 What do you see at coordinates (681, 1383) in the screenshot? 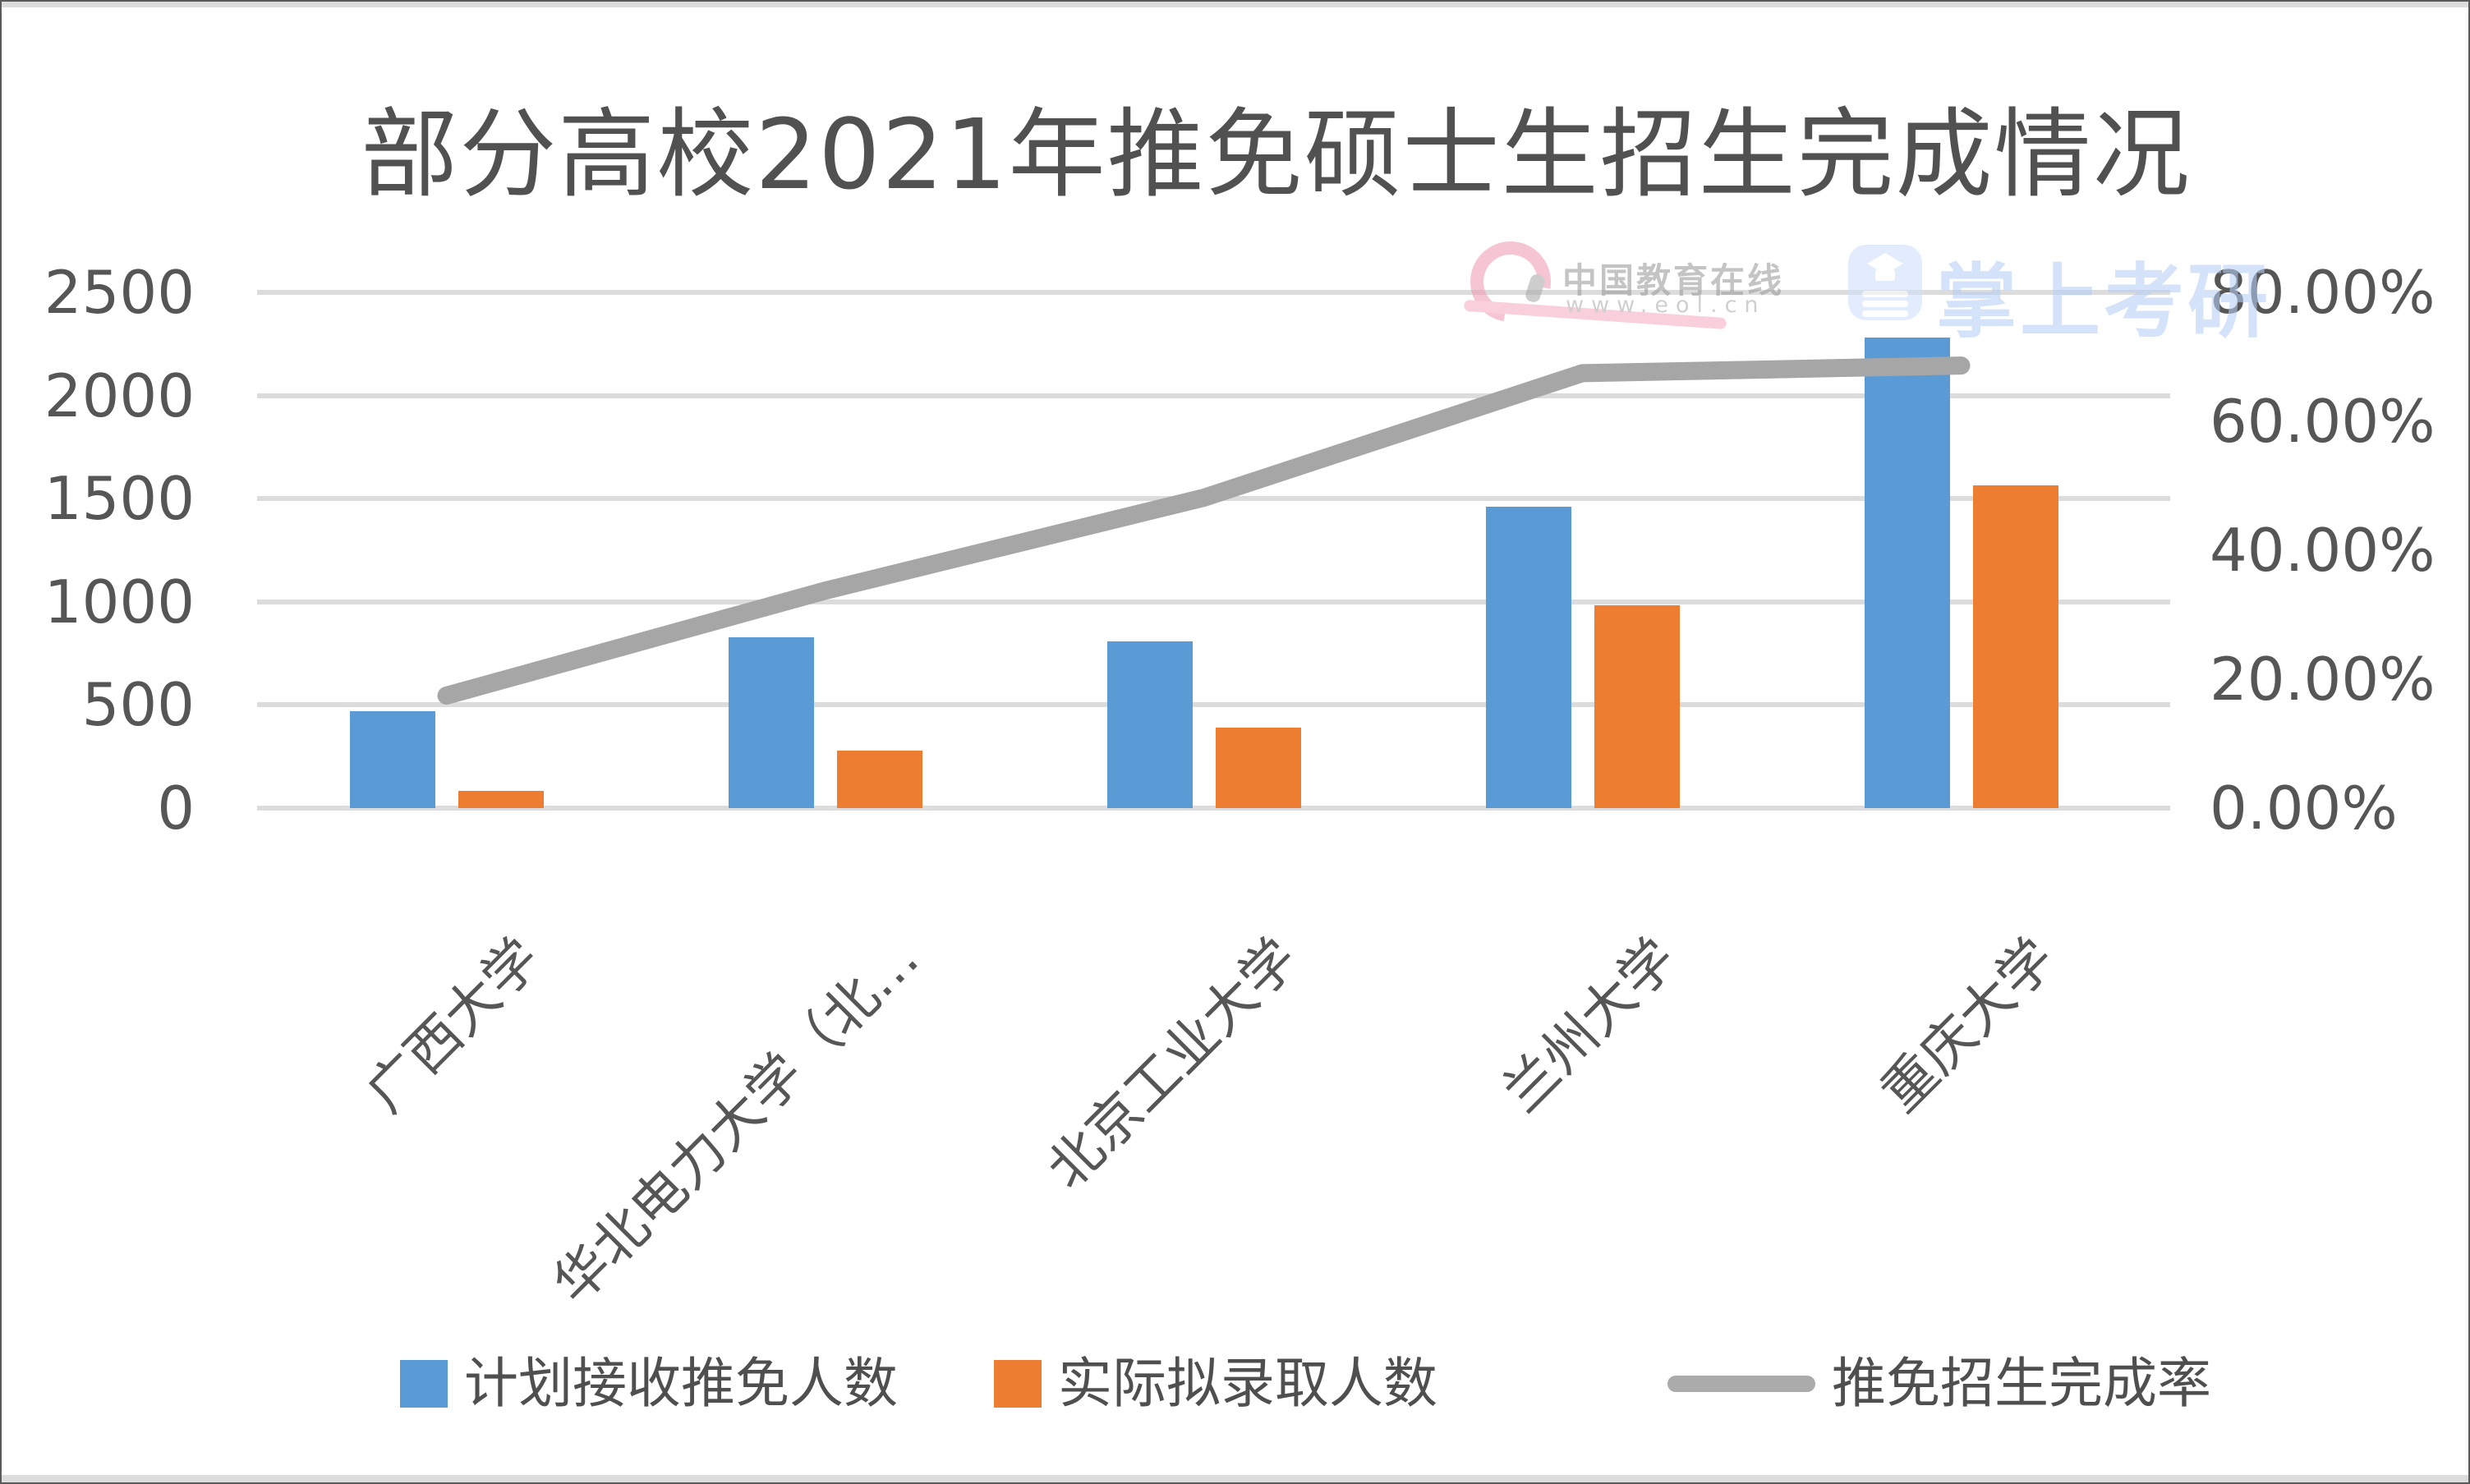
I see `legend-label-planned: 计划接收推免人数` at bounding box center [681, 1383].